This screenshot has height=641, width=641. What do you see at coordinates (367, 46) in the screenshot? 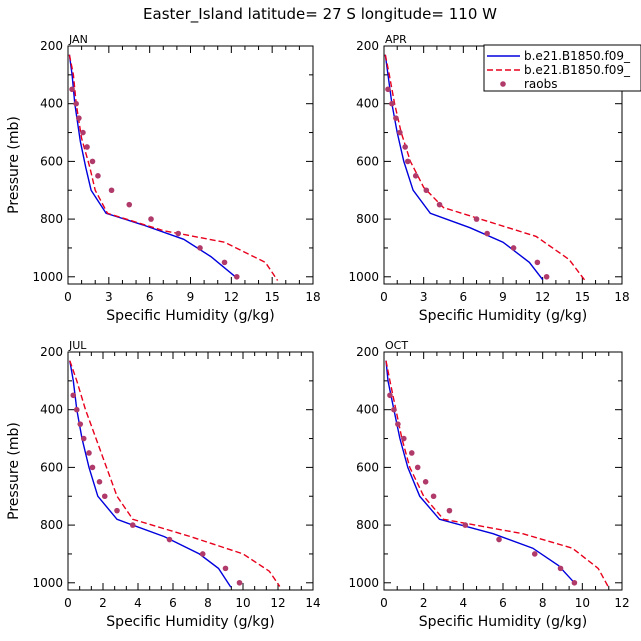
I see `y-tick-label: 200` at bounding box center [367, 46].